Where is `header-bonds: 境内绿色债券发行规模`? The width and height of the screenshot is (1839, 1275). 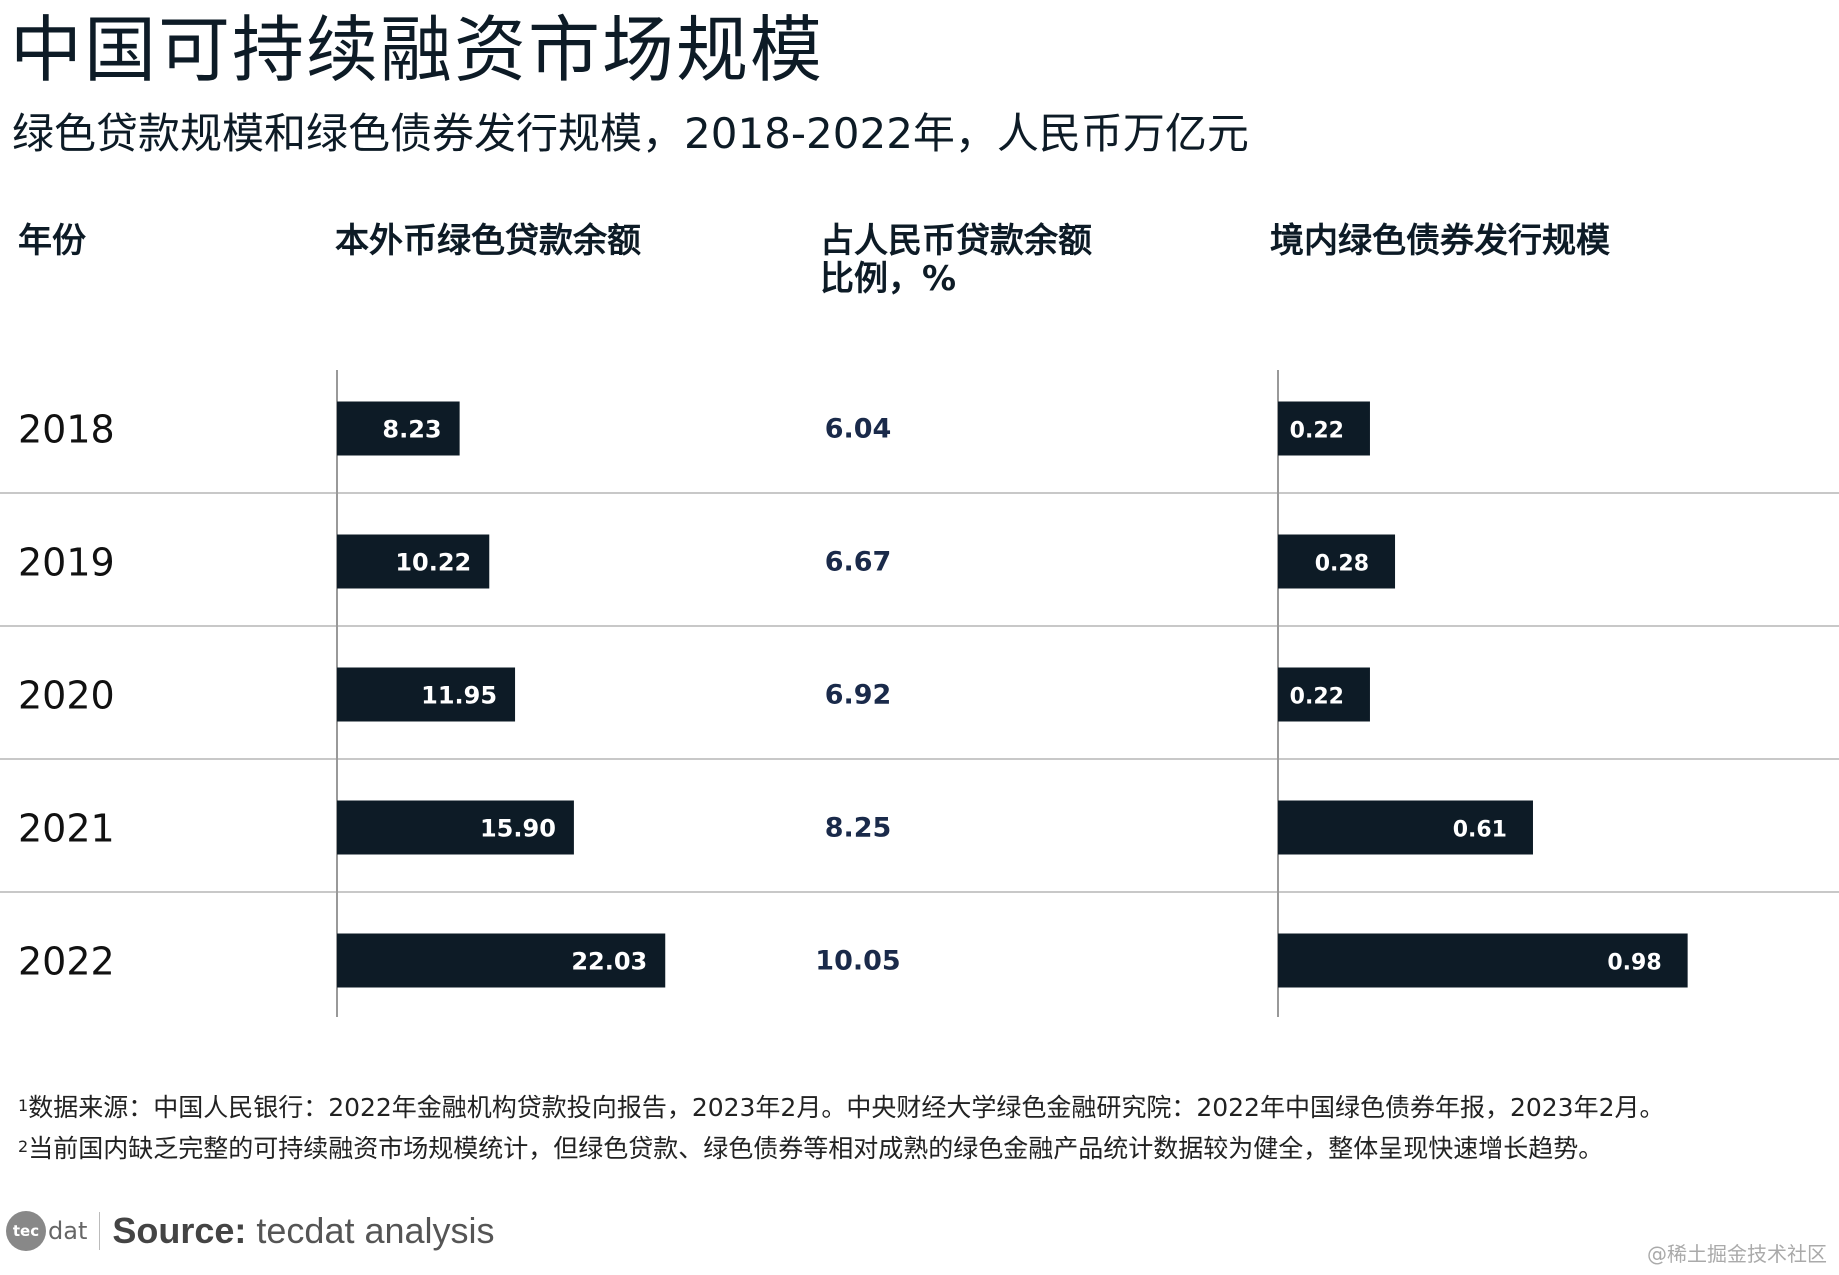 header-bonds: 境内绿色债券发行规模 is located at coordinates (1440, 241).